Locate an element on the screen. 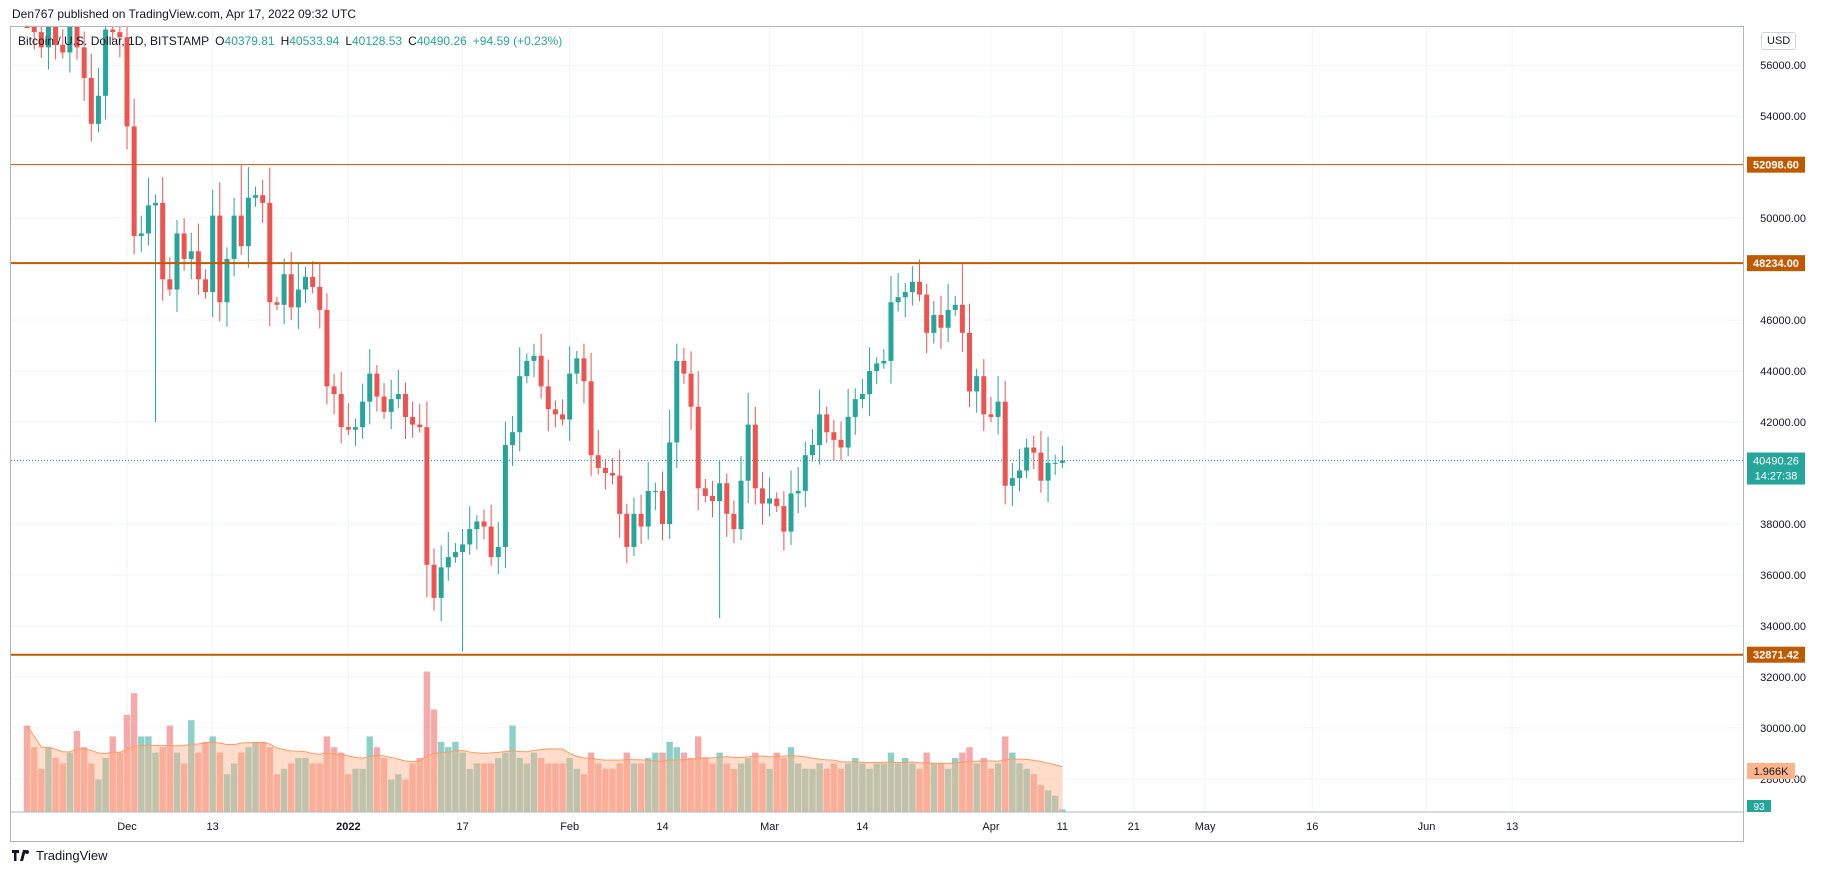 Image resolution: width=1823 pixels, height=874 pixels. open-value: 40379.81 is located at coordinates (249, 41).